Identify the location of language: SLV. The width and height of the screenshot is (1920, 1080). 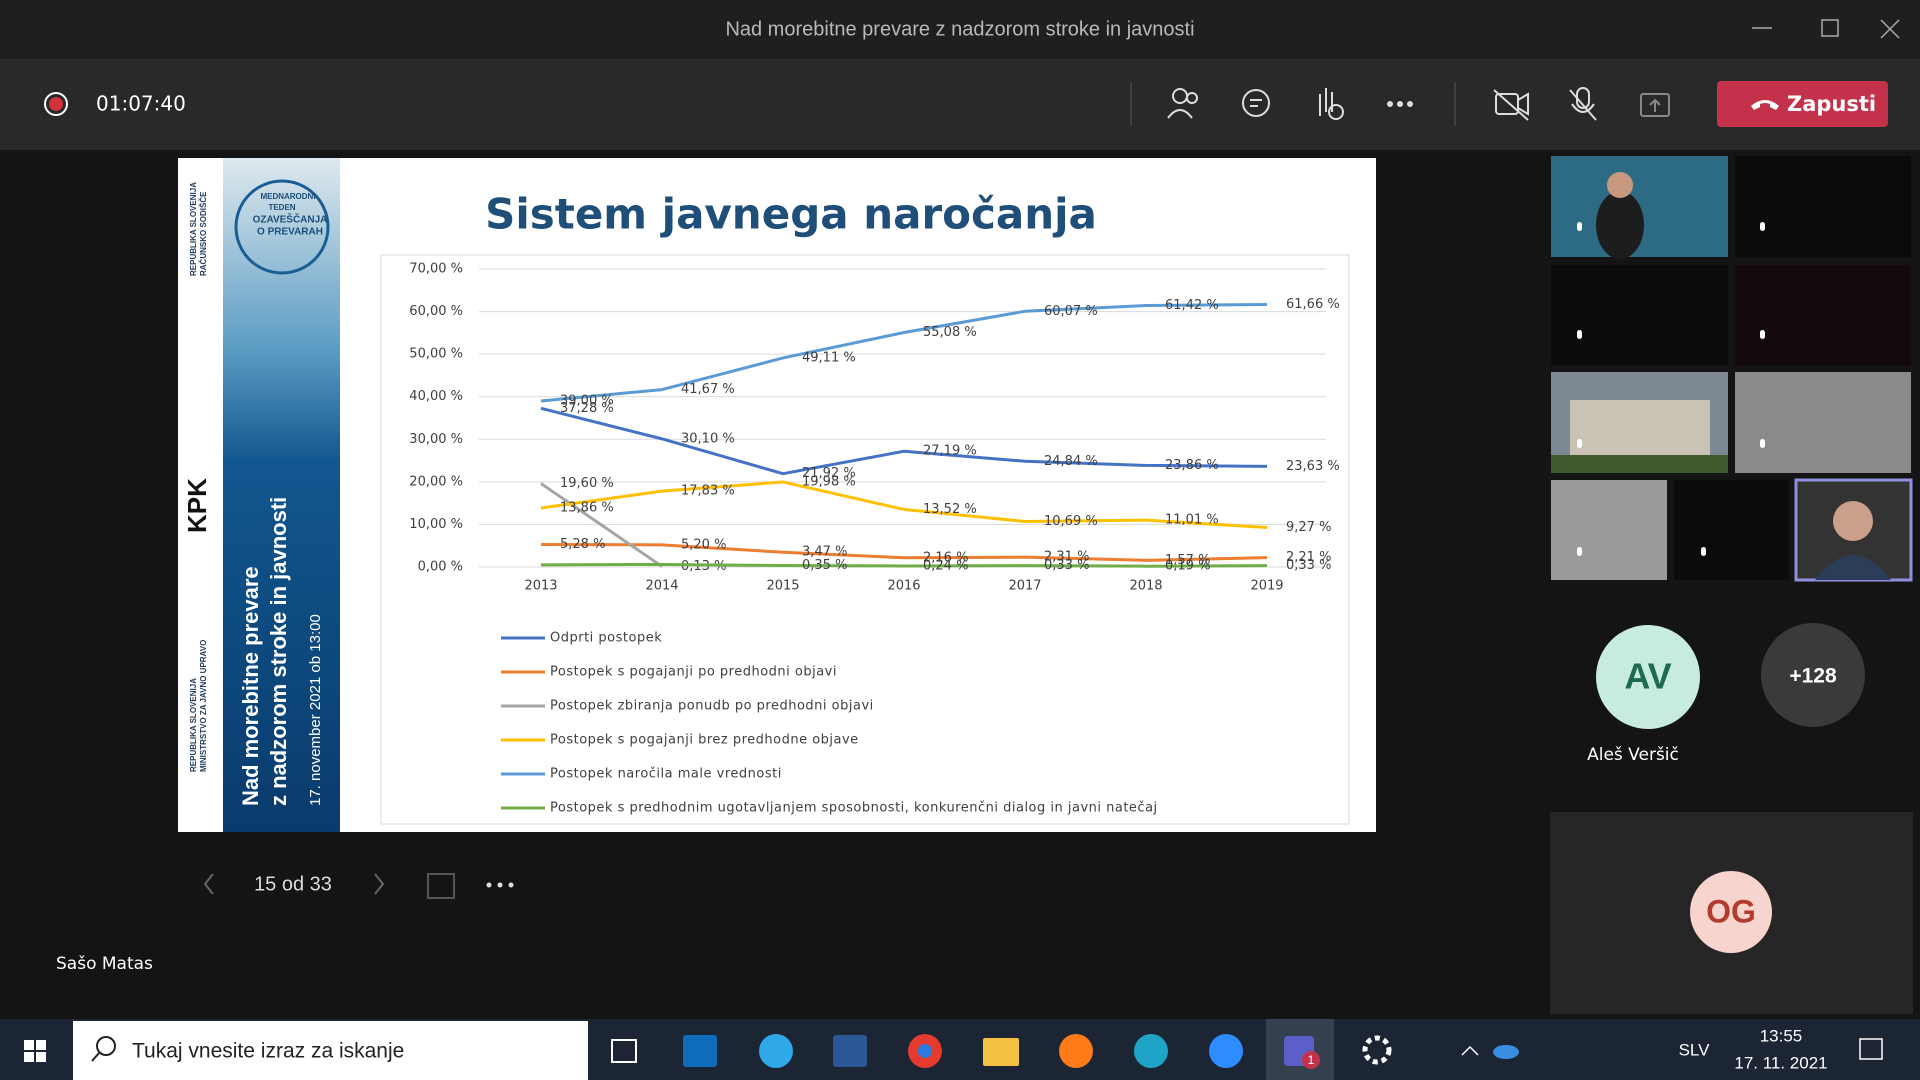
(1695, 1049).